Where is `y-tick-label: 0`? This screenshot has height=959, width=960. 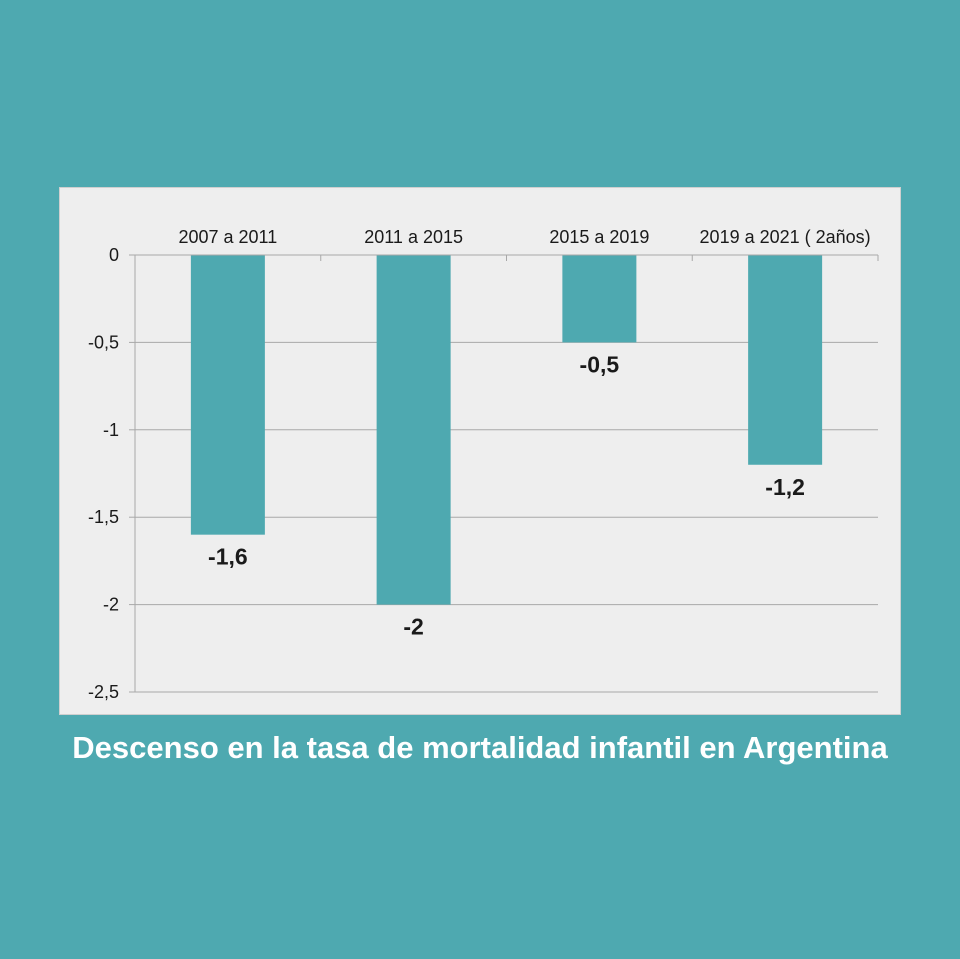
y-tick-label: 0 is located at coordinates (114, 255).